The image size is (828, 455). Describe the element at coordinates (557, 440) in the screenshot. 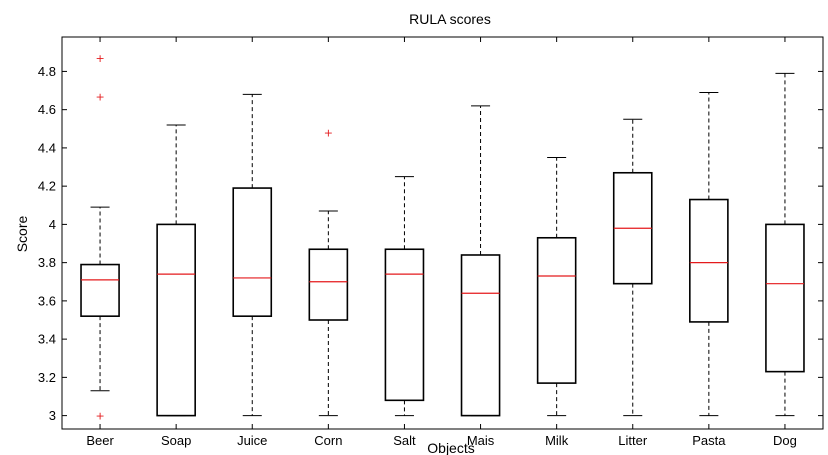

I see `x-tick-label-milk: Milk` at that location.